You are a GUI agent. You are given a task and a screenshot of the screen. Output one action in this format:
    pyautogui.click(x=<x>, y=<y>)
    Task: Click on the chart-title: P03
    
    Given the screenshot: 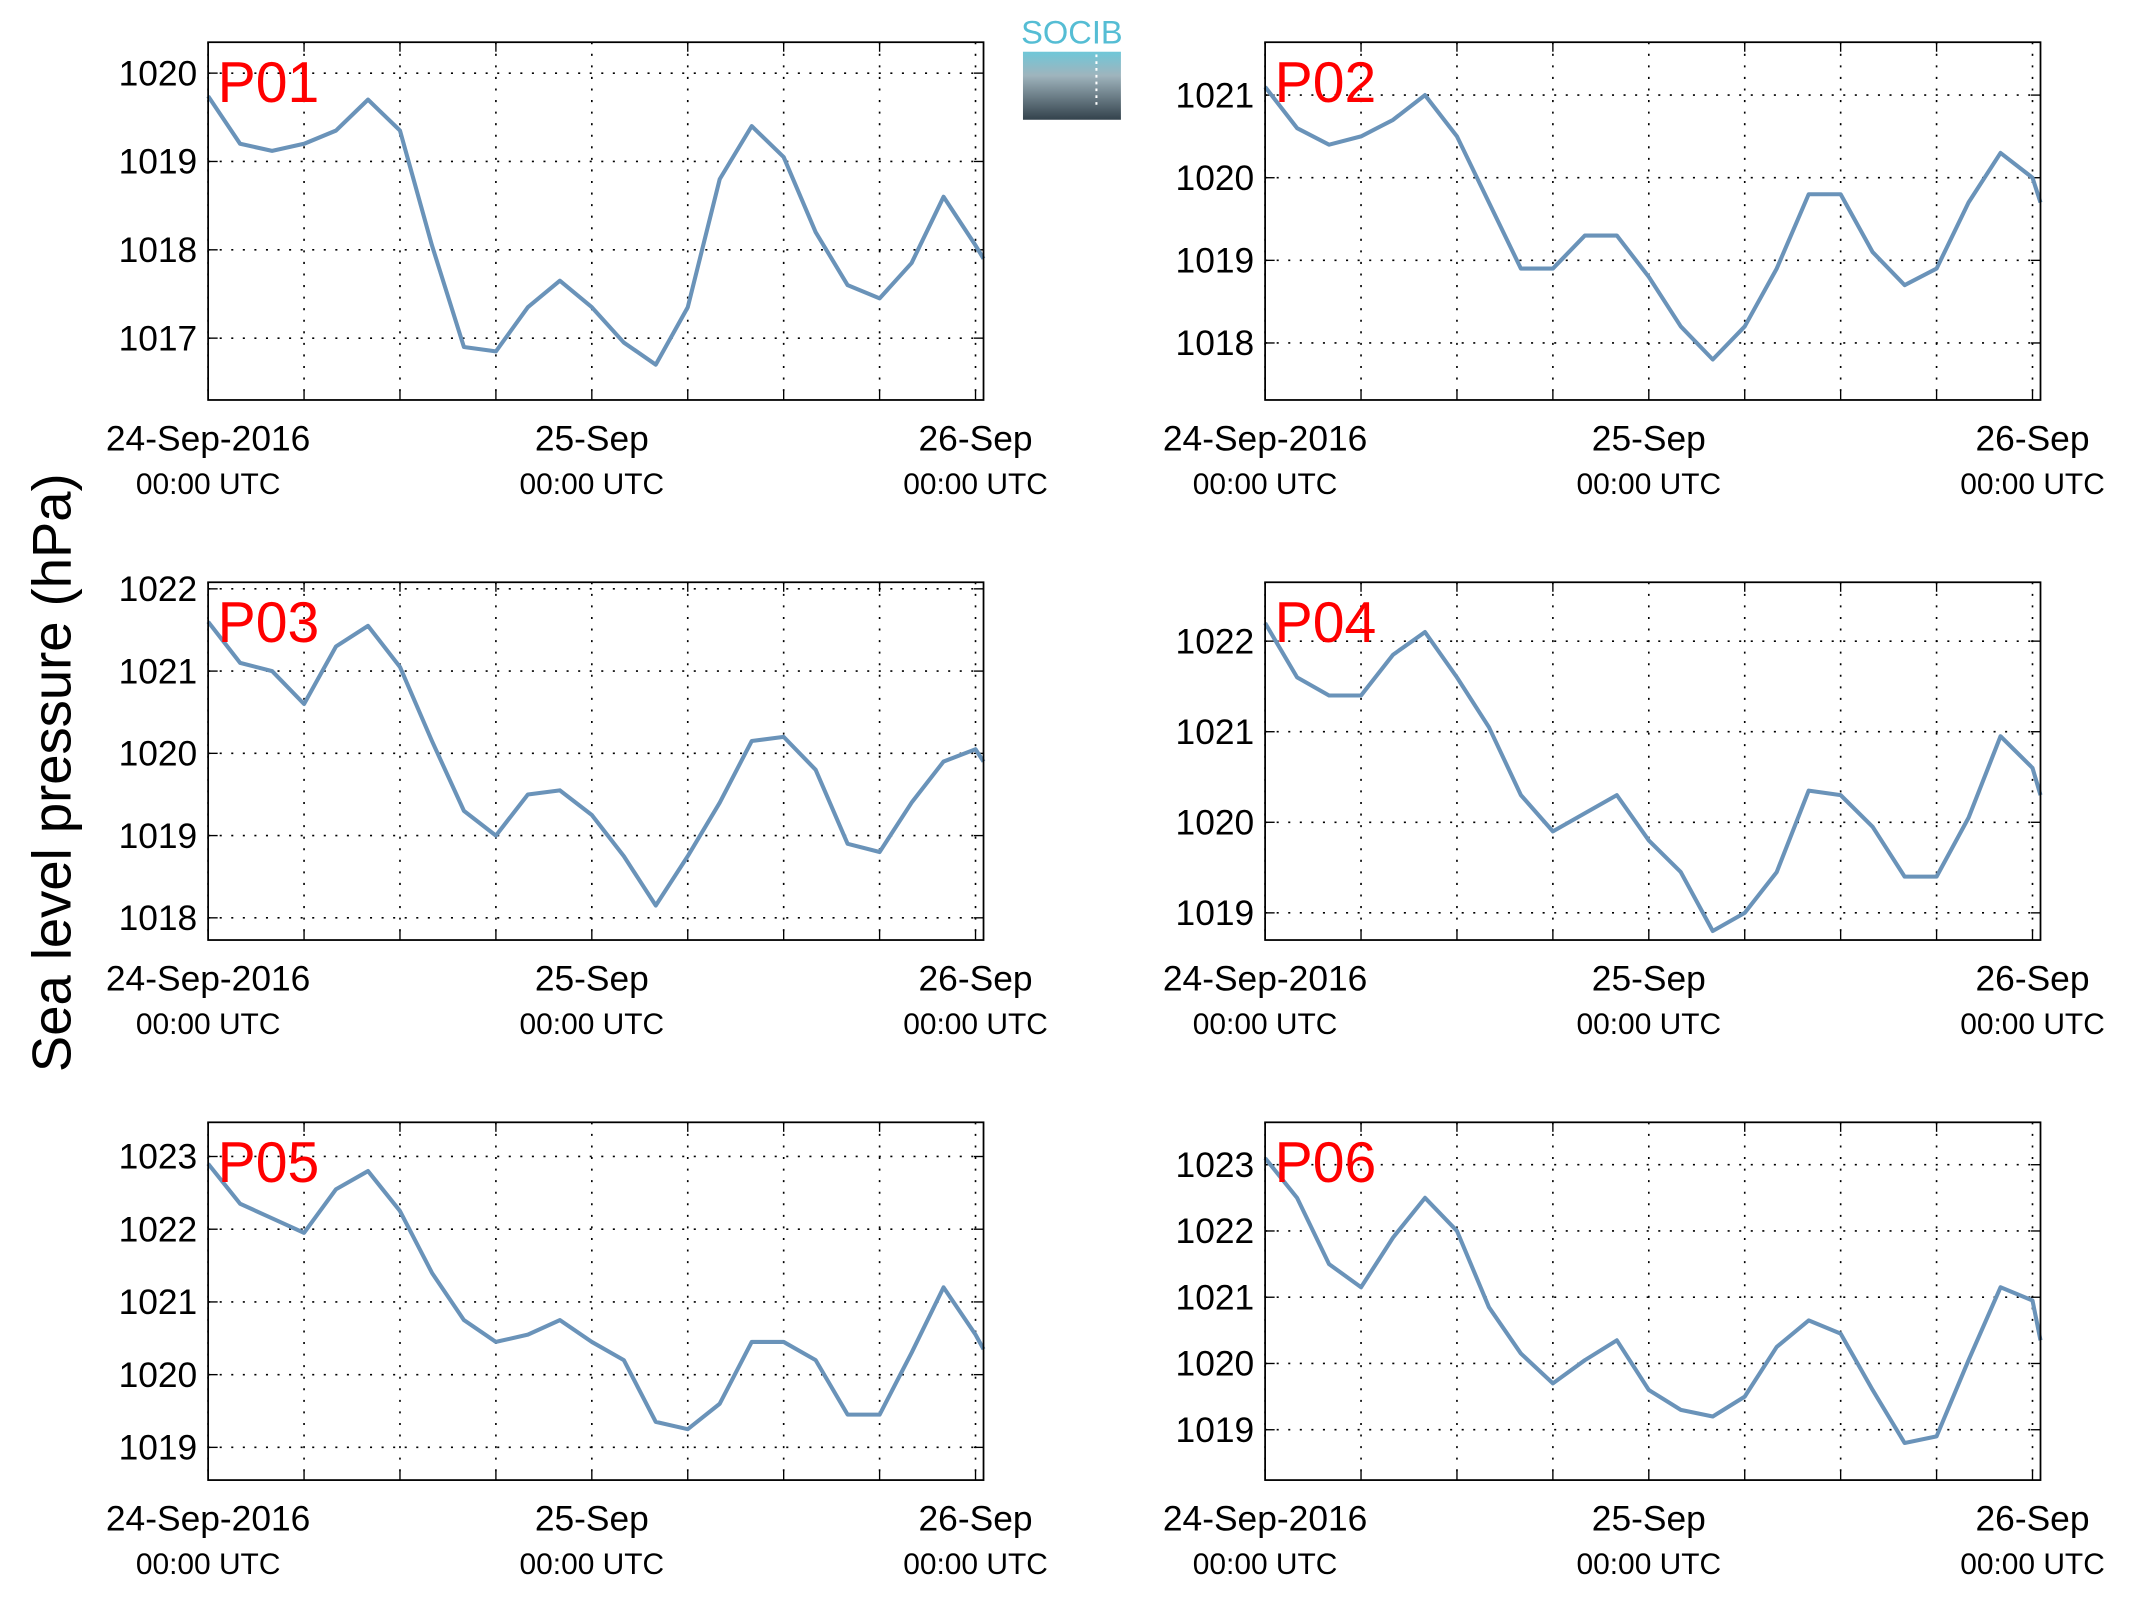 What is the action you would take?
    pyautogui.click(x=269, y=623)
    